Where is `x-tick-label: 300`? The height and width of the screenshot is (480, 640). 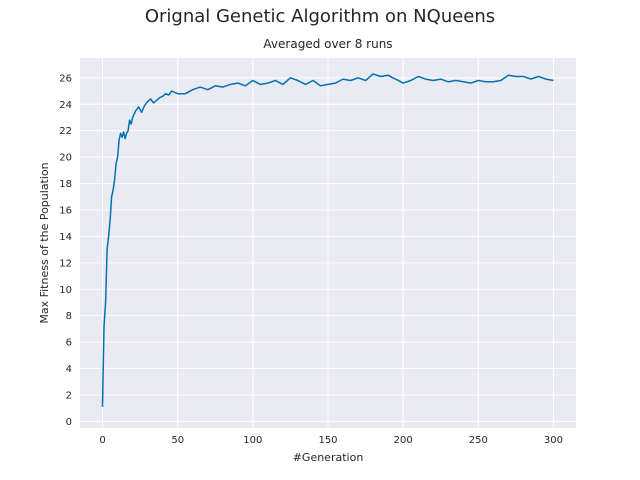 x-tick-label: 300 is located at coordinates (553, 440).